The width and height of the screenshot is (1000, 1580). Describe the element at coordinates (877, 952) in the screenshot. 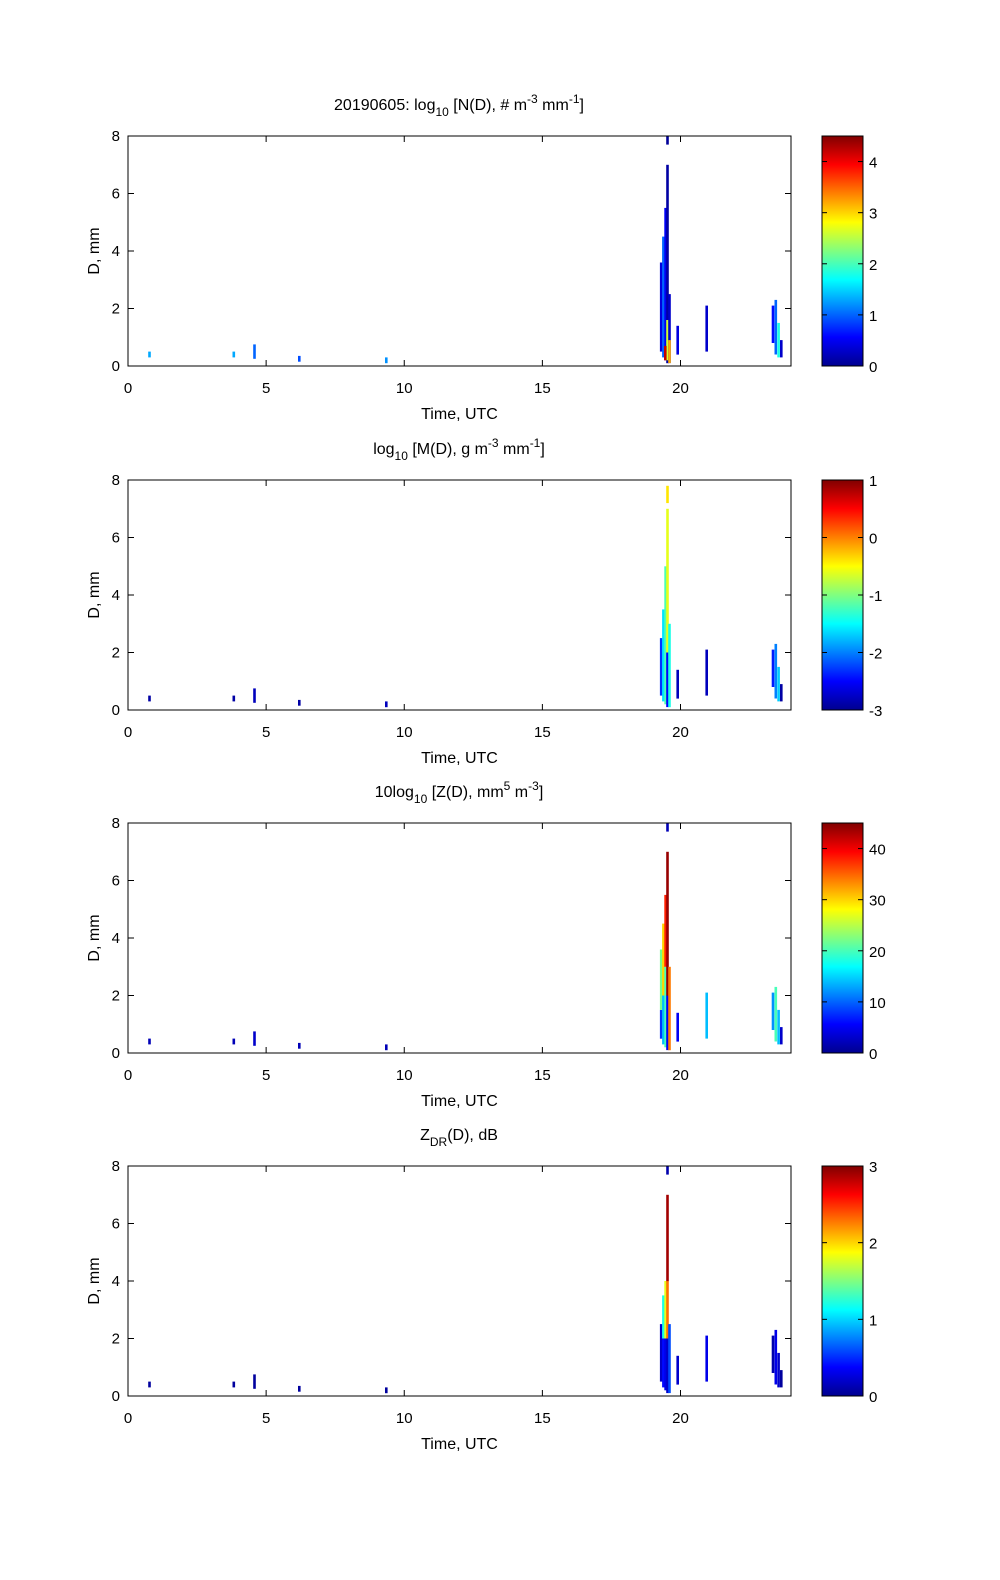

I see `colorbar-tick-label: 20` at that location.